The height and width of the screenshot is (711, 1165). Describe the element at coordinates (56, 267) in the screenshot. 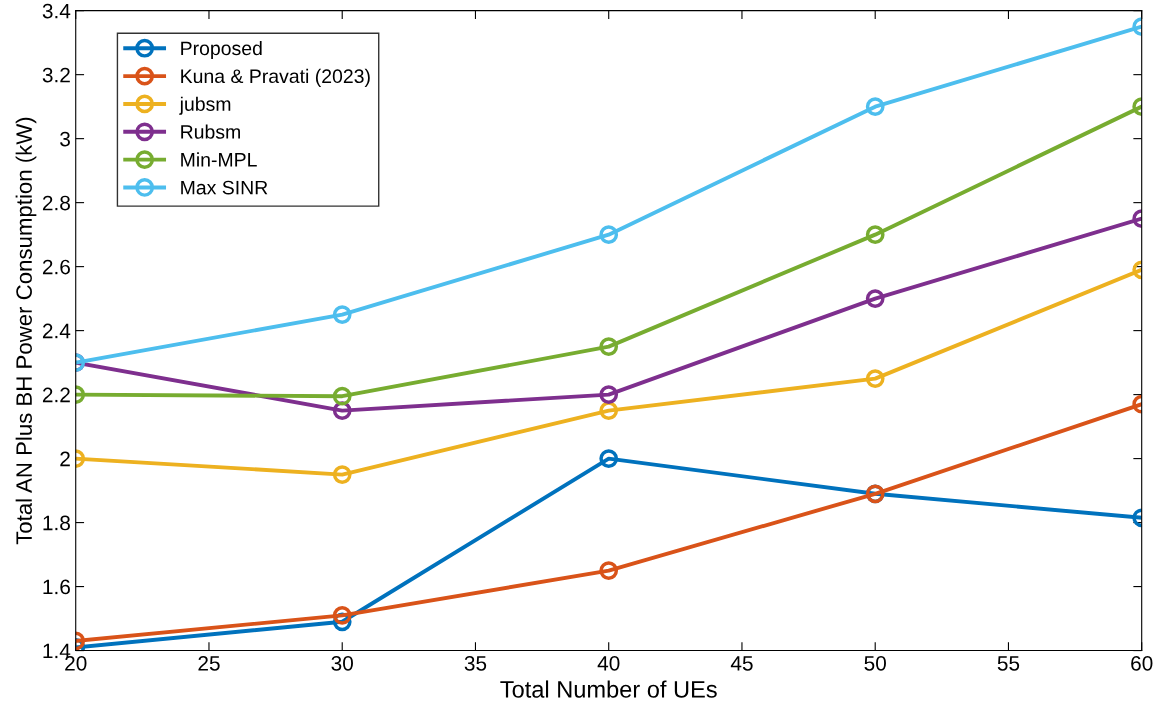

I see `y-tick-label: 2.6` at that location.